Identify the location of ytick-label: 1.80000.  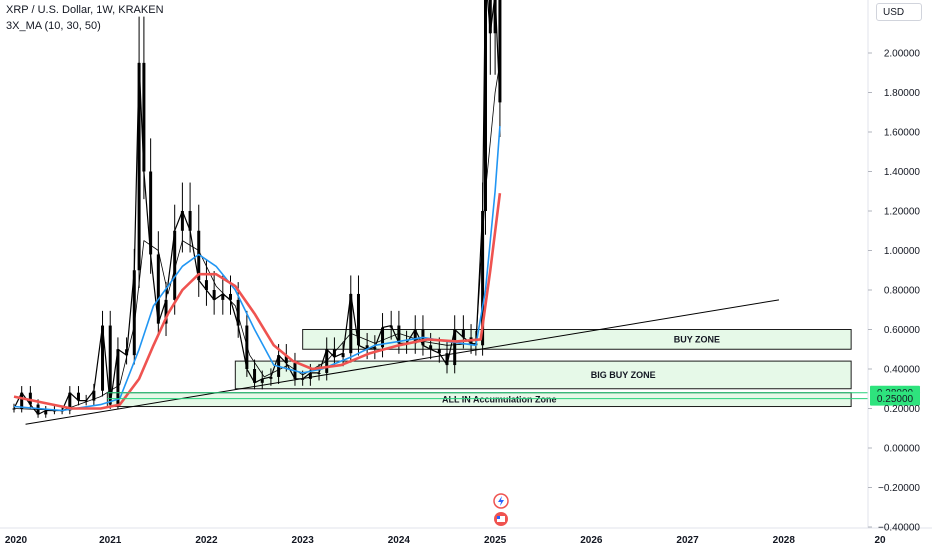
(902, 93).